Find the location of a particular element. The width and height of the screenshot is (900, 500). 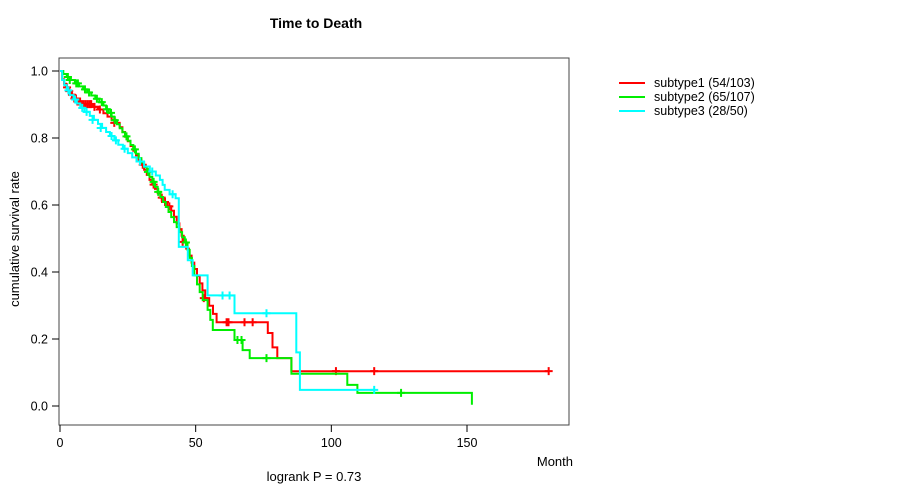

y-tick-label: 0.4 is located at coordinates (39, 273).